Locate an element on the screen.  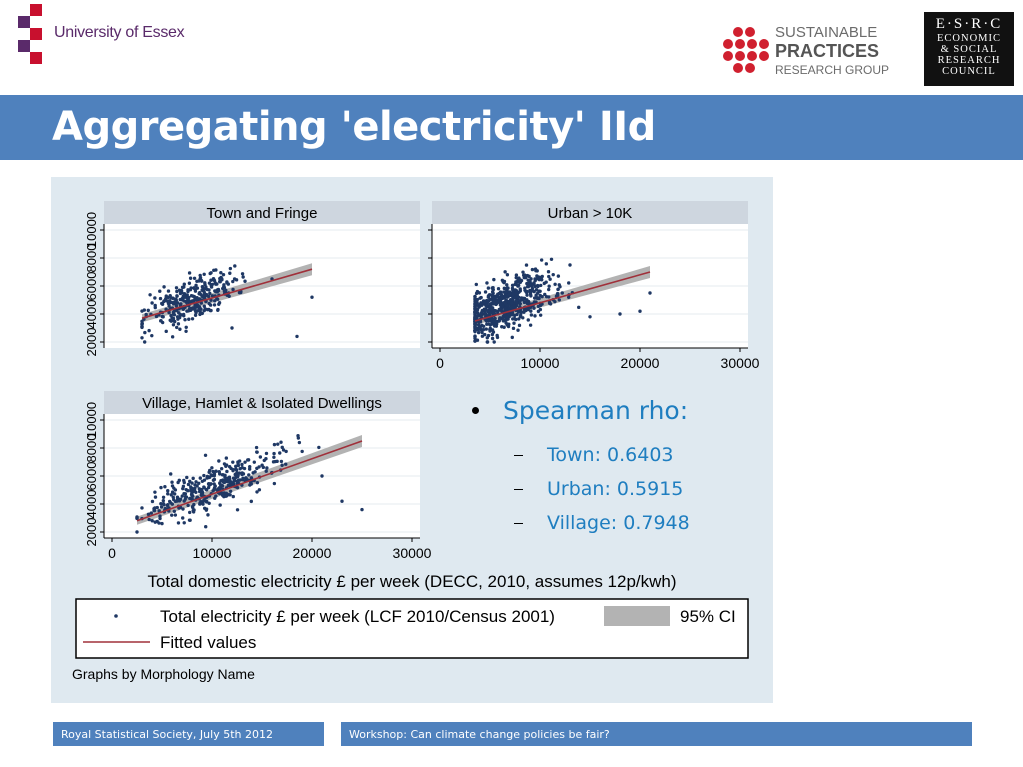
bullet-main-text: Spearman rho: is located at coordinates (596, 410).